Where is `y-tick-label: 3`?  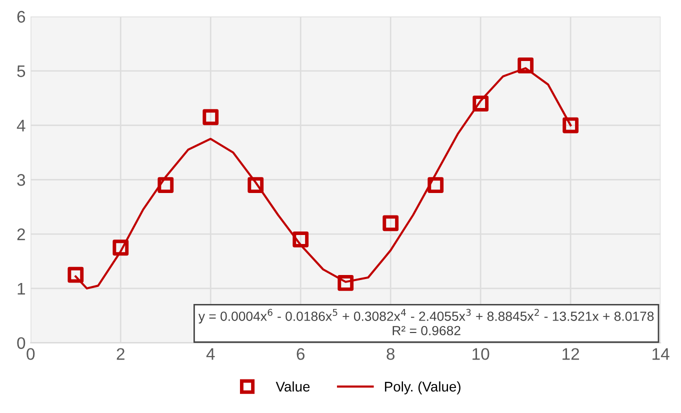
y-tick-label: 3 is located at coordinates (21, 180).